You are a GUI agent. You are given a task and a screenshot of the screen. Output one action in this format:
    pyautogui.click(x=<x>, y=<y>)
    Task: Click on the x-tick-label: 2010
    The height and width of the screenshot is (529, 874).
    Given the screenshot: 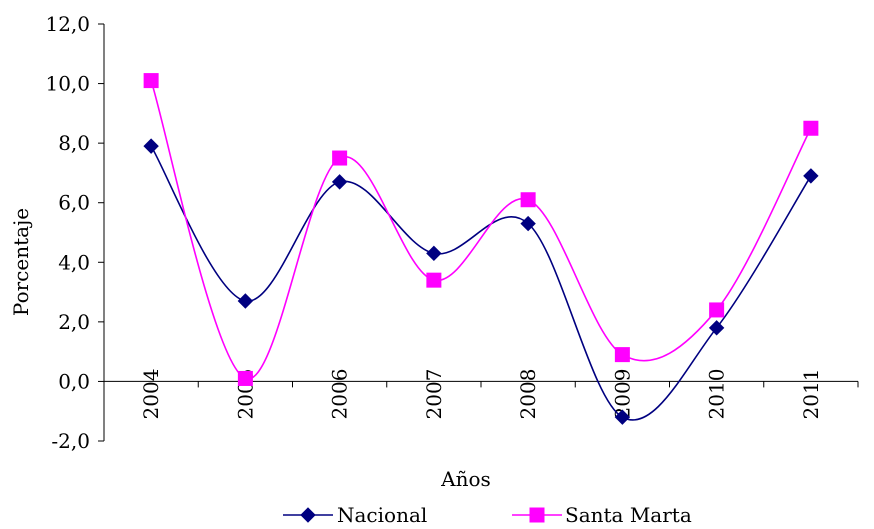 What is the action you would take?
    pyautogui.click(x=717, y=394)
    